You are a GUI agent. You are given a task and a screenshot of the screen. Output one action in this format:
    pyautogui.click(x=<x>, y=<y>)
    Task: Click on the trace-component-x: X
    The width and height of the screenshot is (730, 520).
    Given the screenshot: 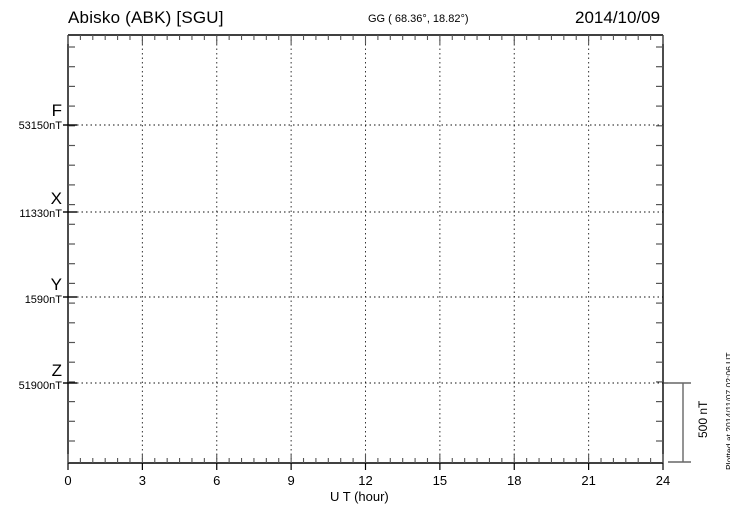 What is the action you would take?
    pyautogui.click(x=56, y=198)
    